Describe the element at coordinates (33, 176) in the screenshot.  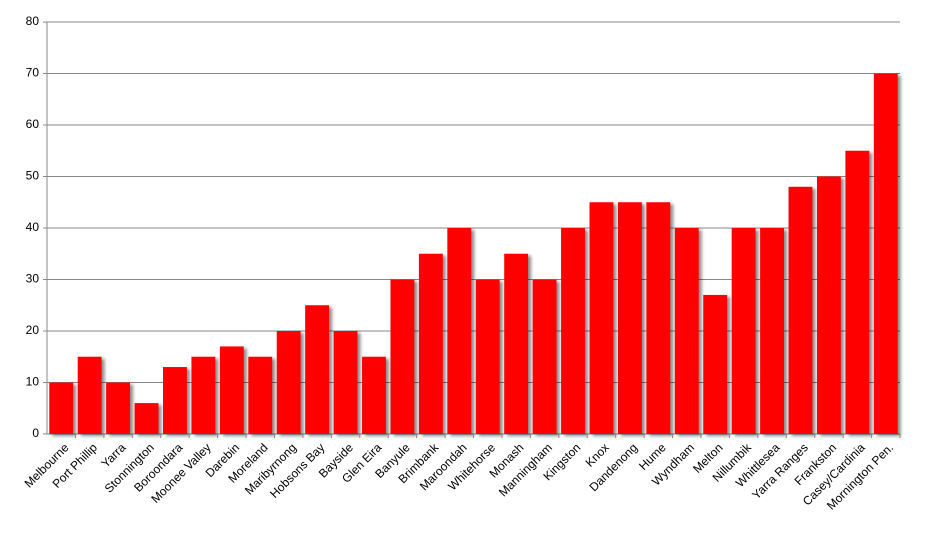
I see `y-tick-label: 50` at that location.